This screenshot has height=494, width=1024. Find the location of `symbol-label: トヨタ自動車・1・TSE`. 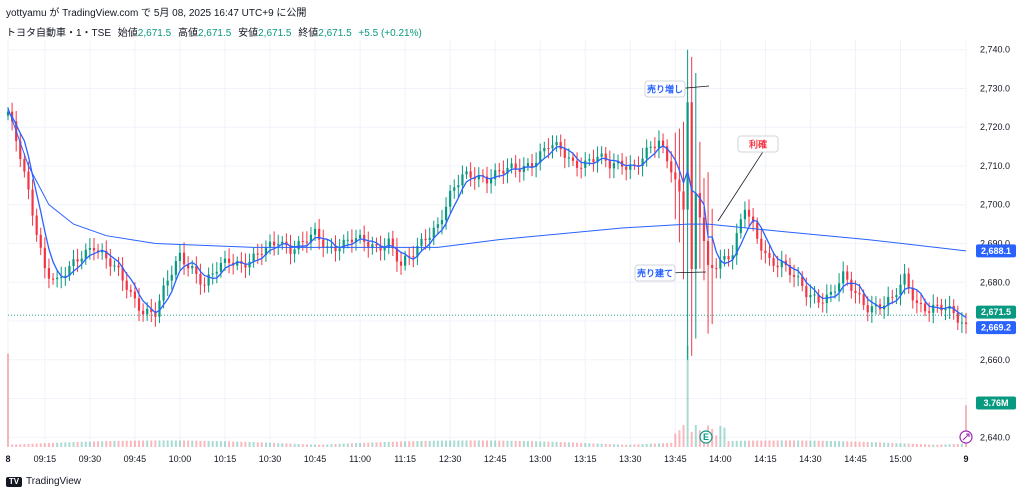

symbol-label: トヨタ自動車・1・TSE is located at coordinates (59, 33).